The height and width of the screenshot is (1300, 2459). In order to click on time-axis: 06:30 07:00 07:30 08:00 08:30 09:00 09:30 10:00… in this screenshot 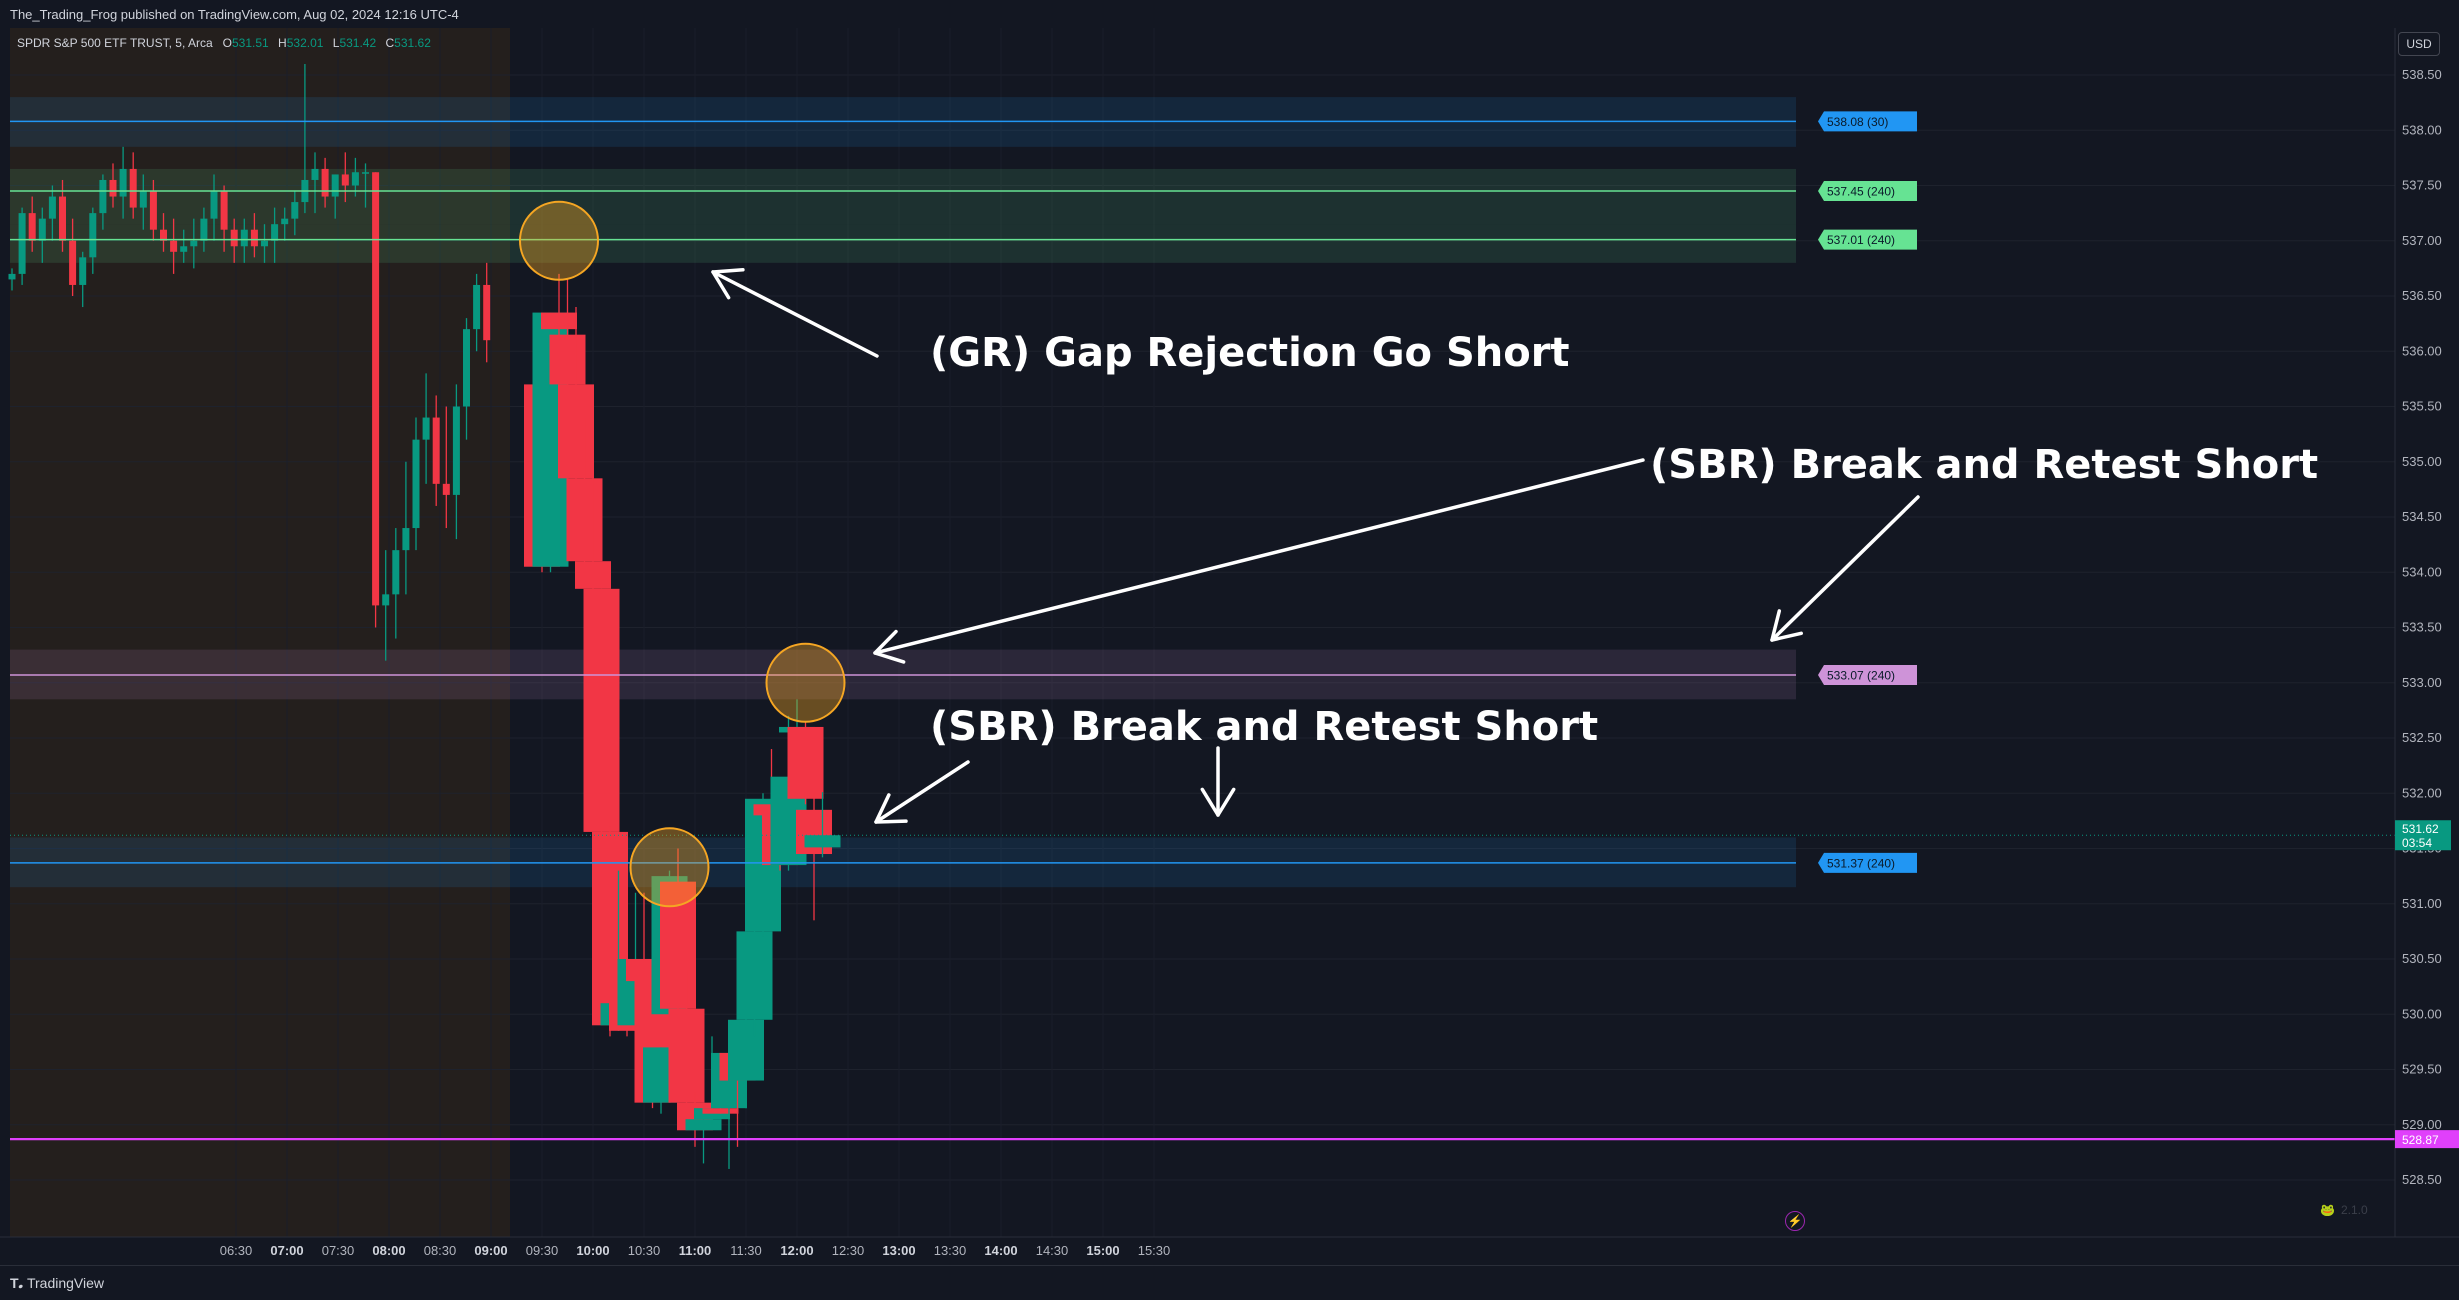, I will do `click(1229, 1247)`.